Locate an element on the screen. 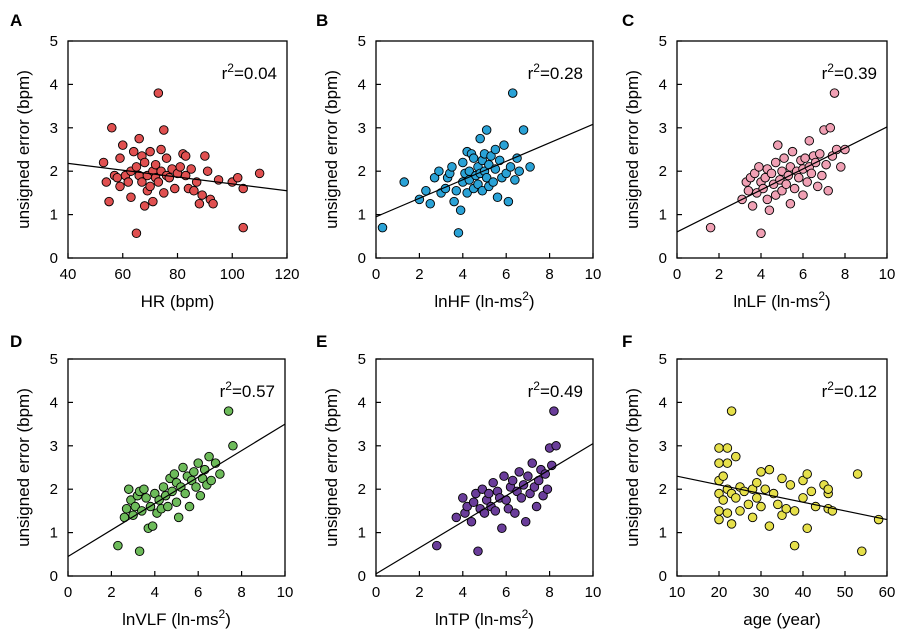 The height and width of the screenshot is (635, 903). x-axis-title: lnLF (ln-ms2) is located at coordinates (781, 300).